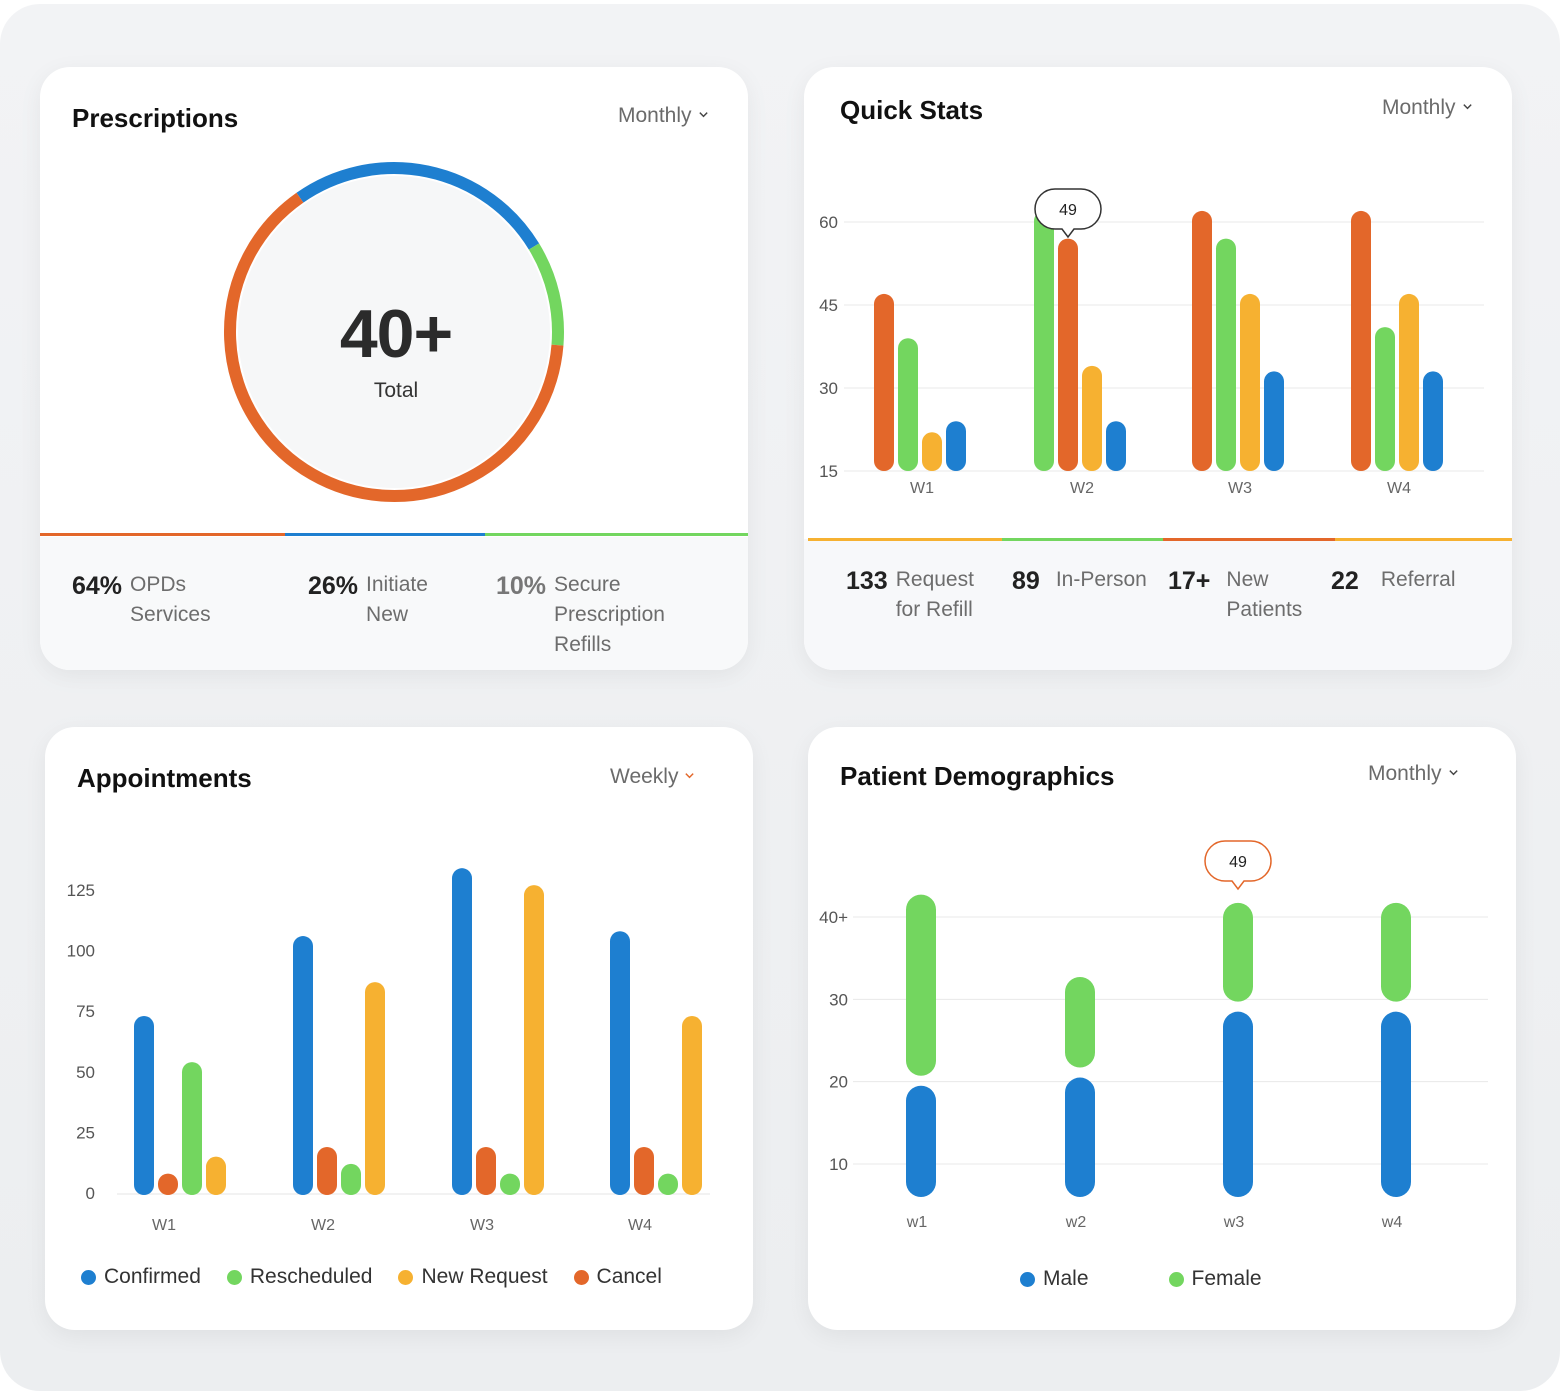 Image resolution: width=1560 pixels, height=1391 pixels. What do you see at coordinates (1044, 340) in the screenshot?
I see `qs-bar-green-w2` at bounding box center [1044, 340].